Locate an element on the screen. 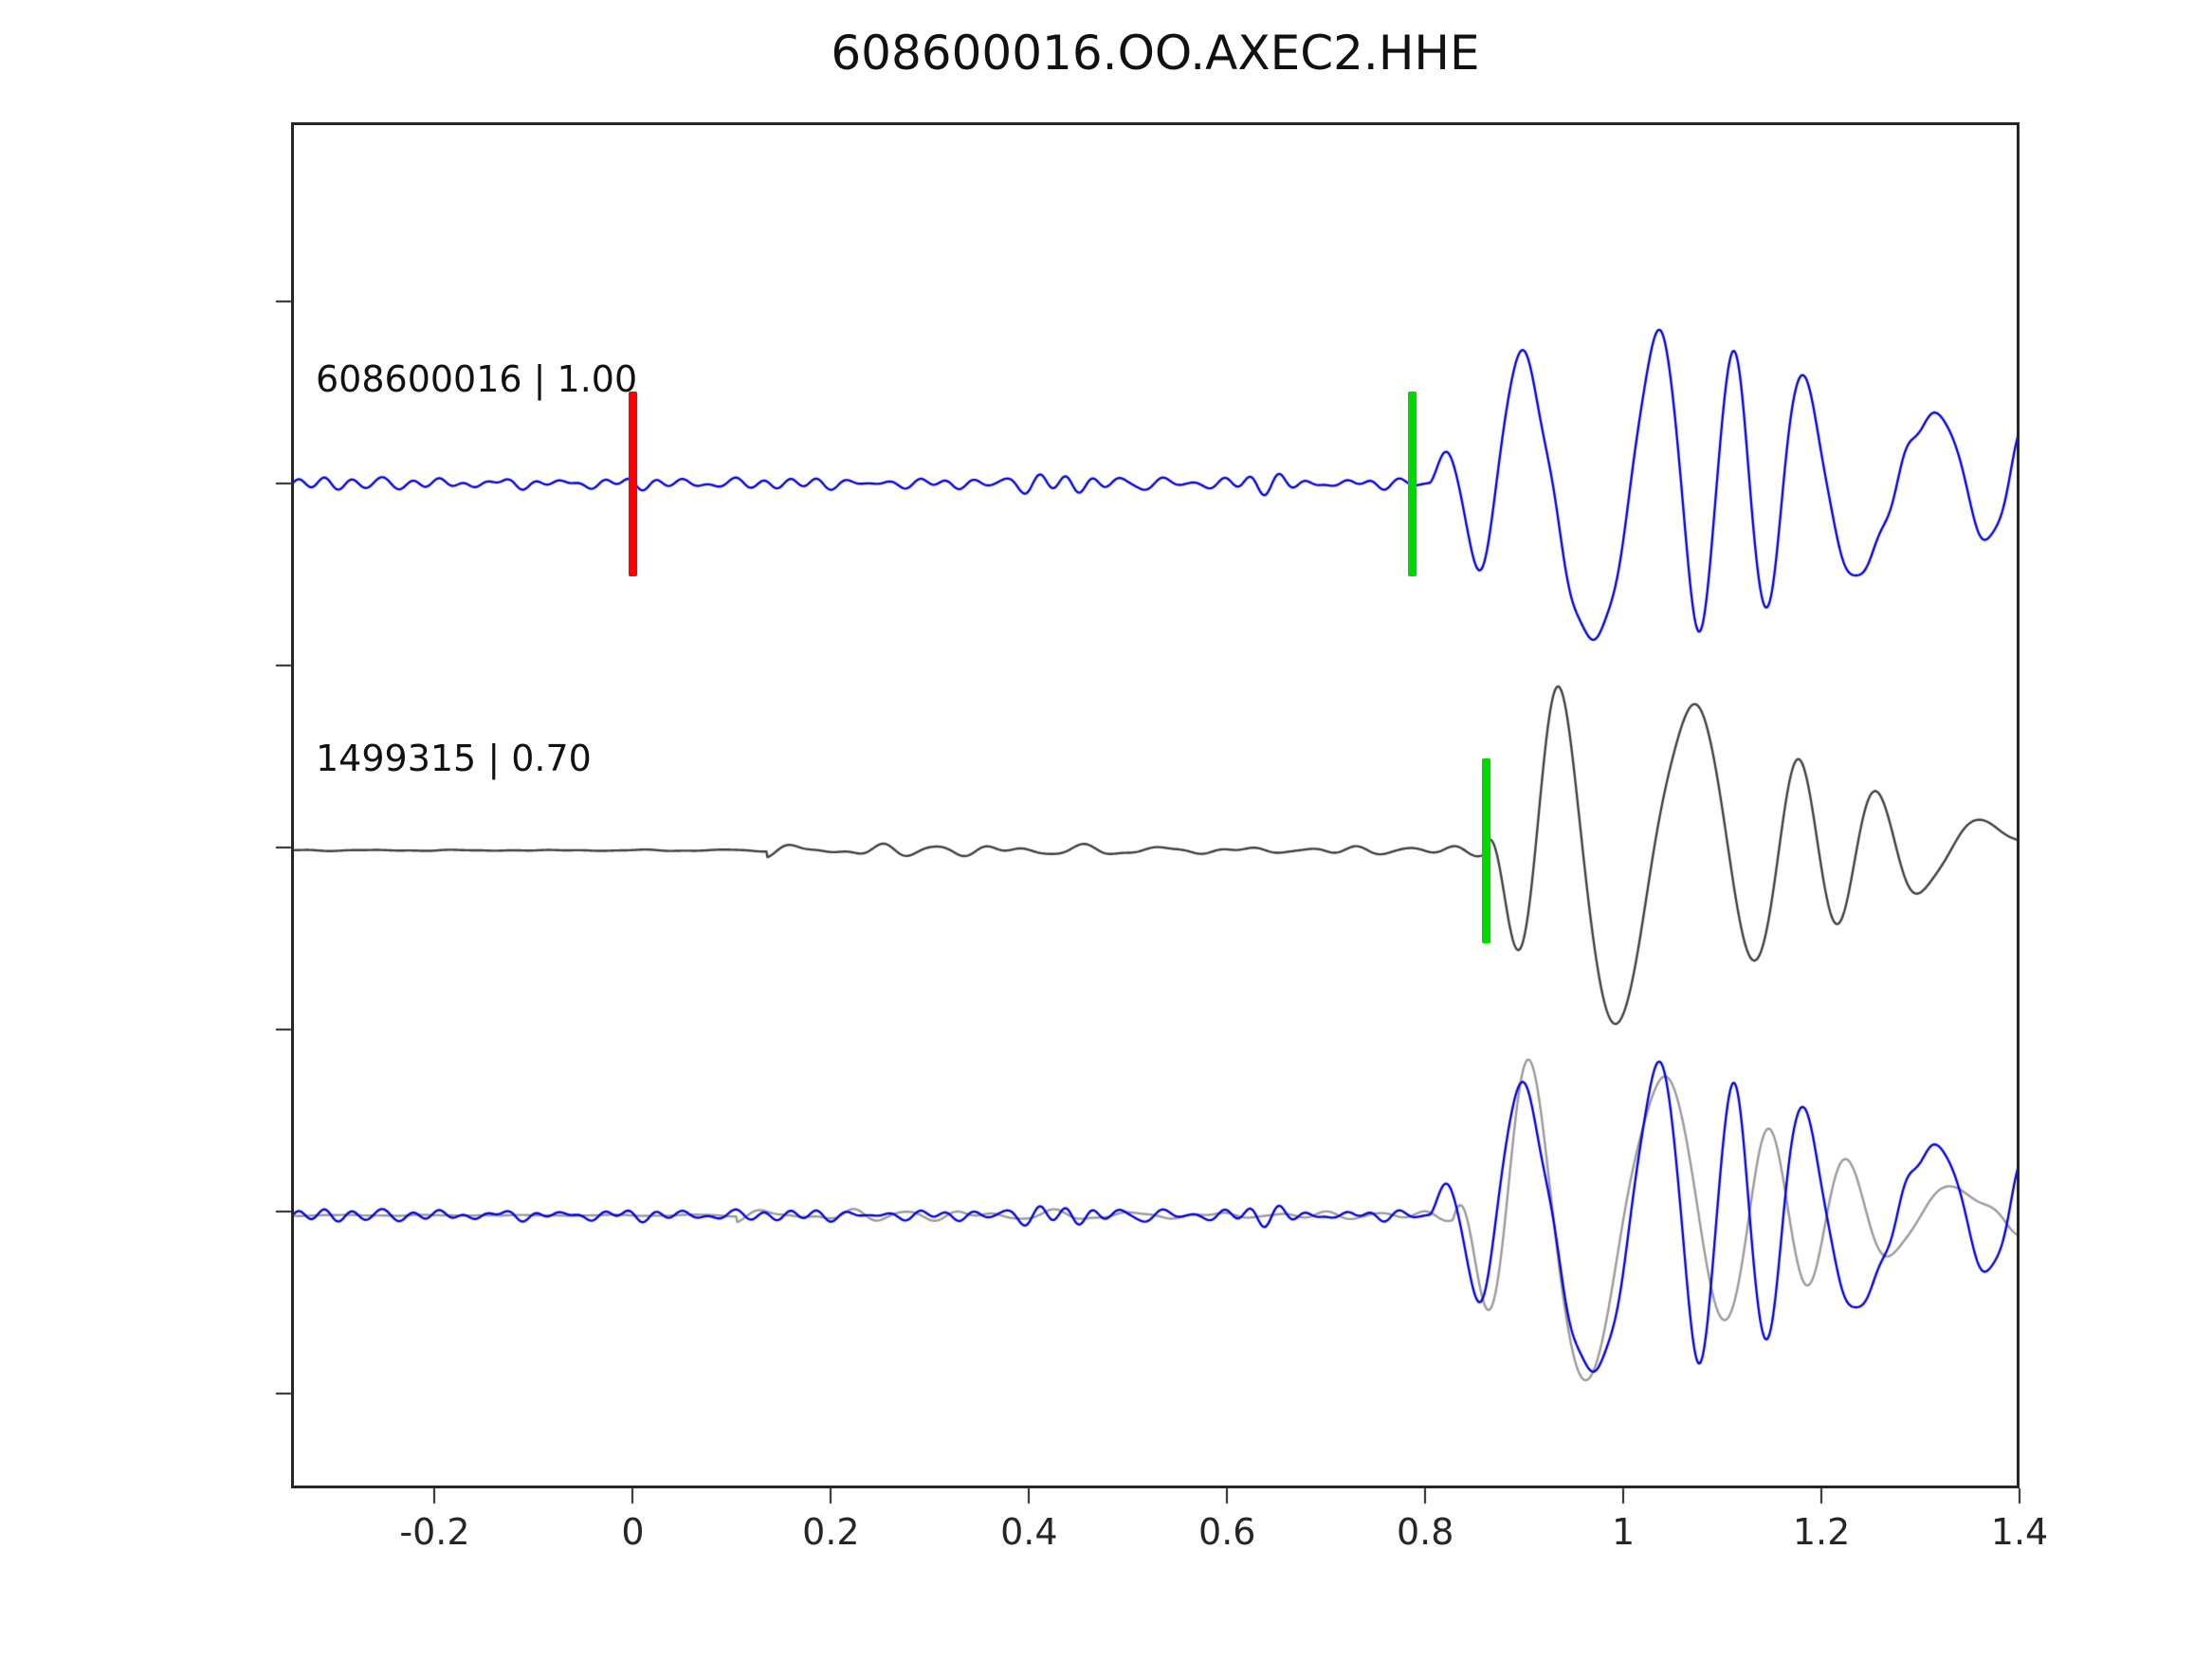 The height and width of the screenshot is (1659, 2212). x-tick-label: 1 is located at coordinates (1624, 1532).